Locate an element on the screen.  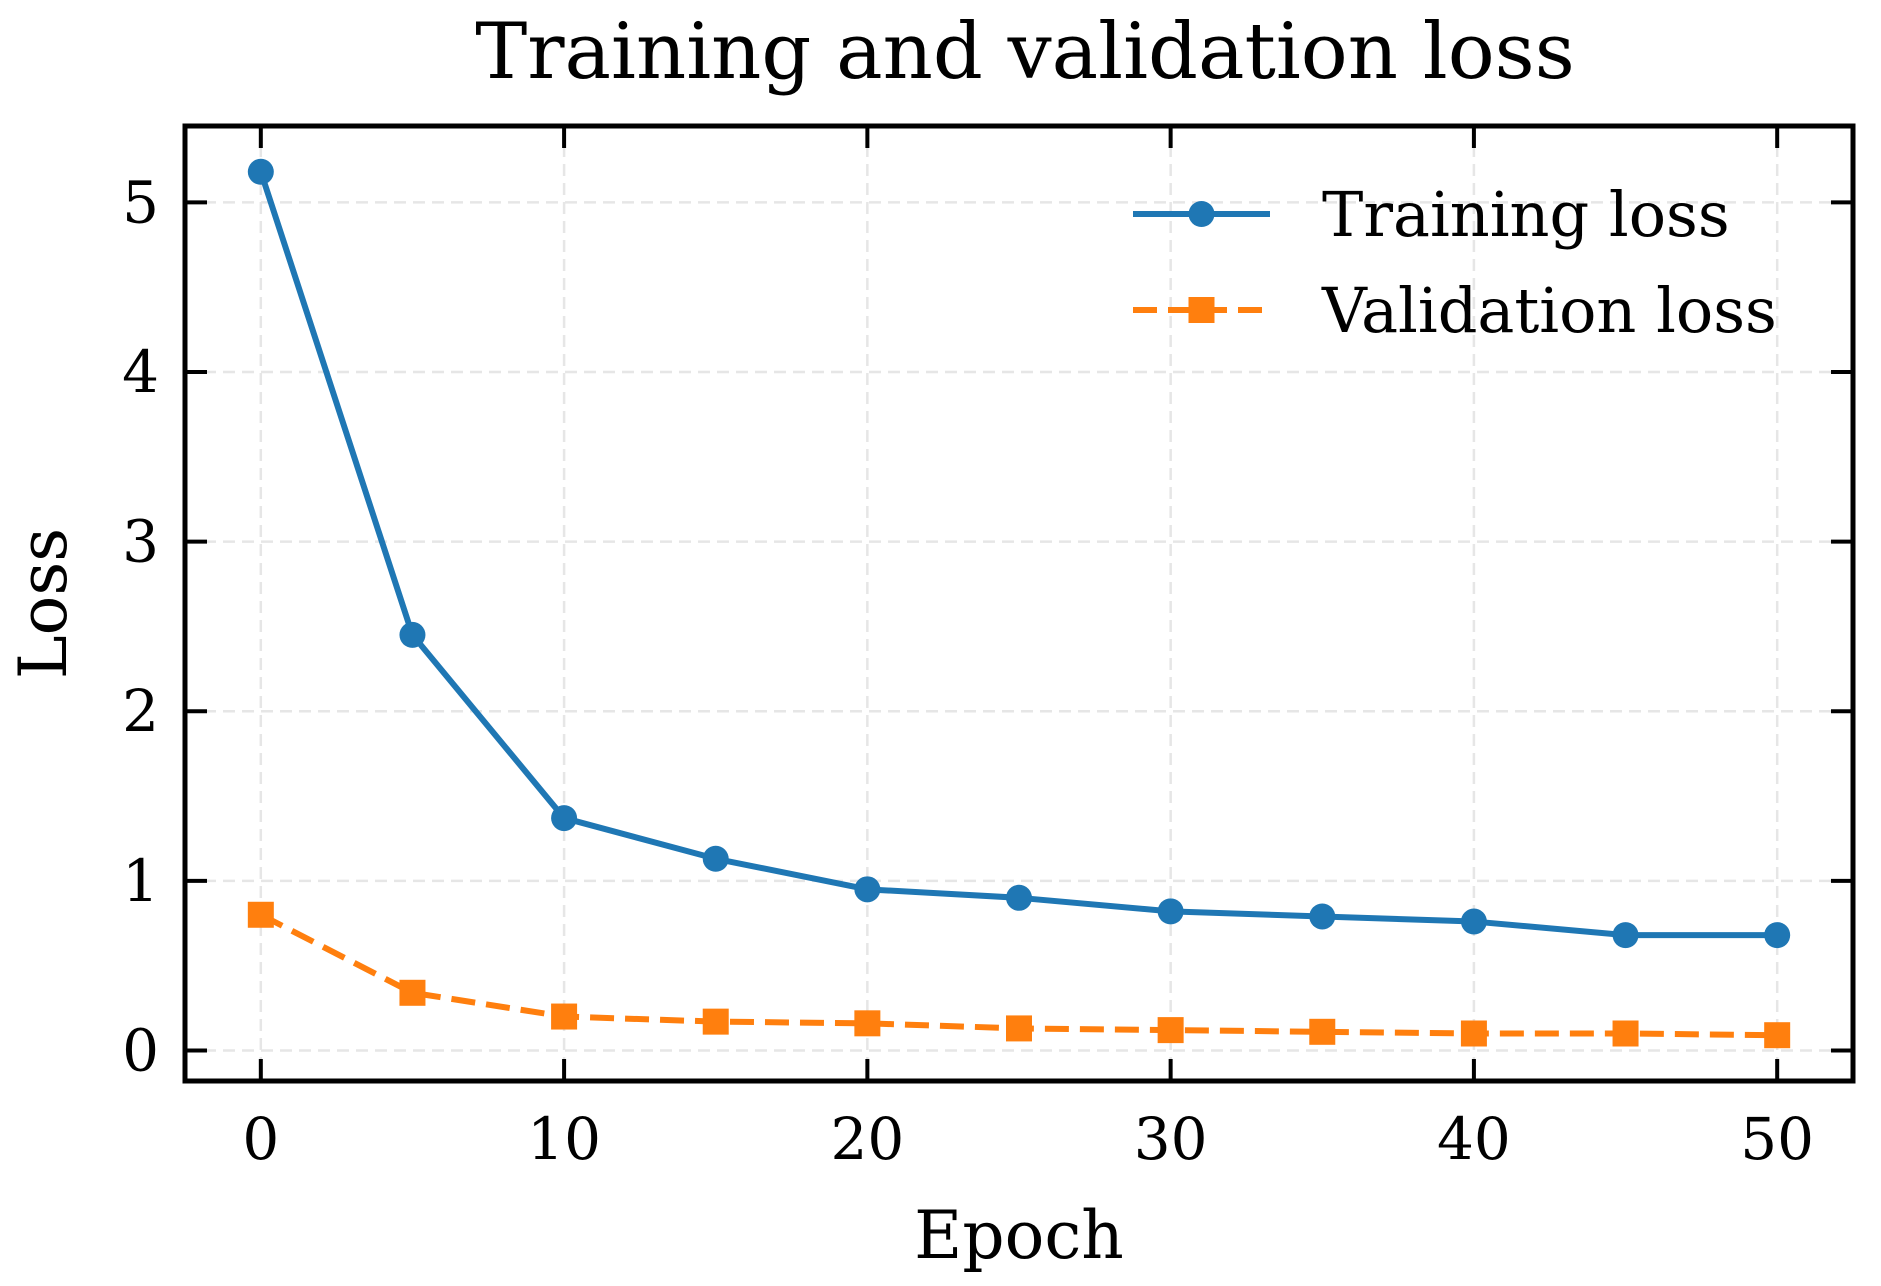
y-tick-label: 1 is located at coordinates (140, 881).